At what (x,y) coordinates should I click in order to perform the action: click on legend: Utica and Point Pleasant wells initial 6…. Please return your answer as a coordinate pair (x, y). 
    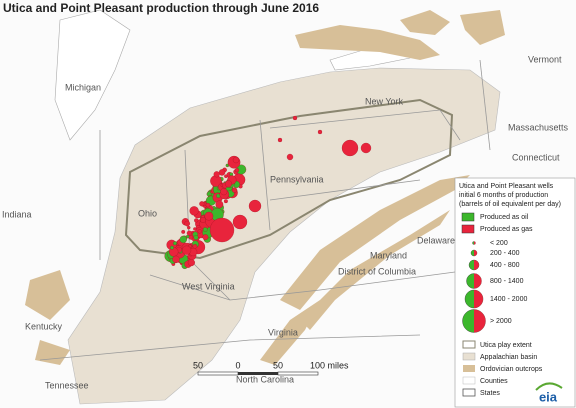
    Looking at the image, I should click on (515, 292).